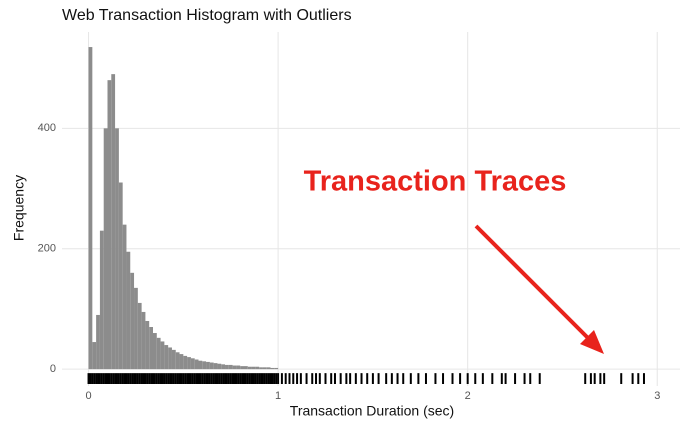  I want to click on y-tick-label: 0, so click(53, 369).